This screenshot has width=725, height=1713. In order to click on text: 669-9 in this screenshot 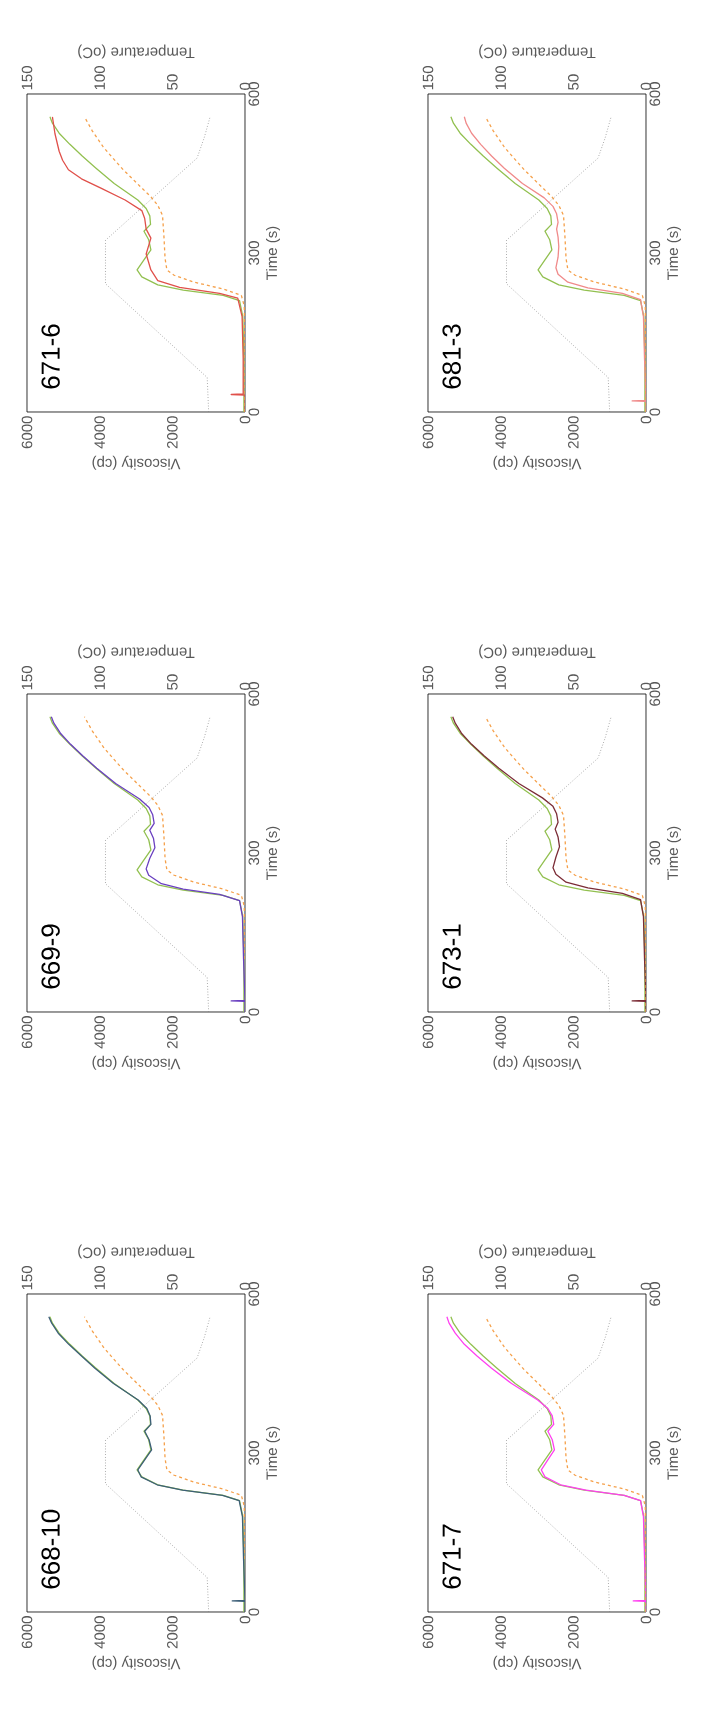, I will do `click(50, 956)`.